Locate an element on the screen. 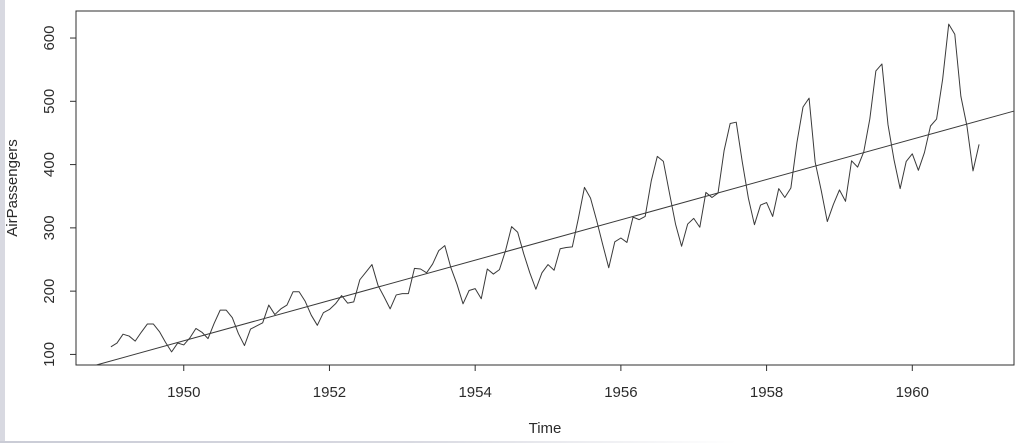 The image size is (1024, 443). y-tick-label: 300 is located at coordinates (49, 227).